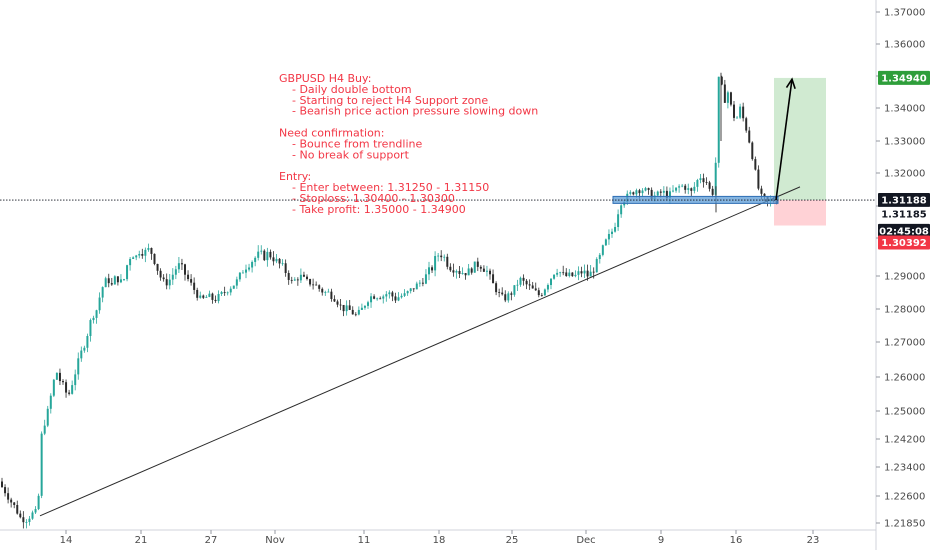 The image size is (932, 550). I want to click on annotation-line: - Starting to reject H4 Support zone, so click(390, 100).